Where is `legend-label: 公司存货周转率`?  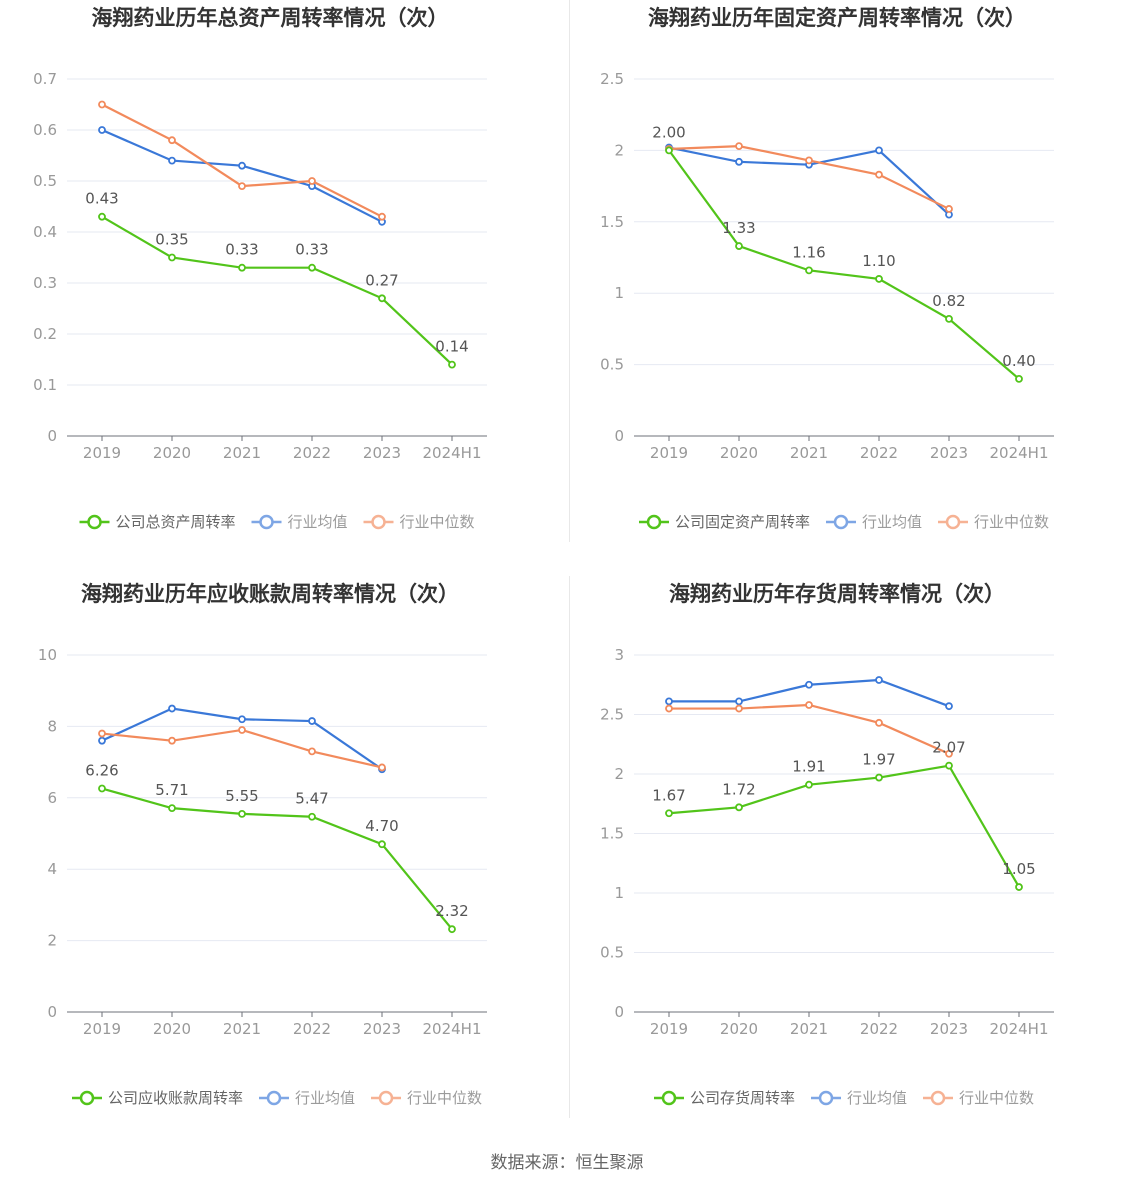
legend-label: 公司存货周转率 is located at coordinates (742, 1098).